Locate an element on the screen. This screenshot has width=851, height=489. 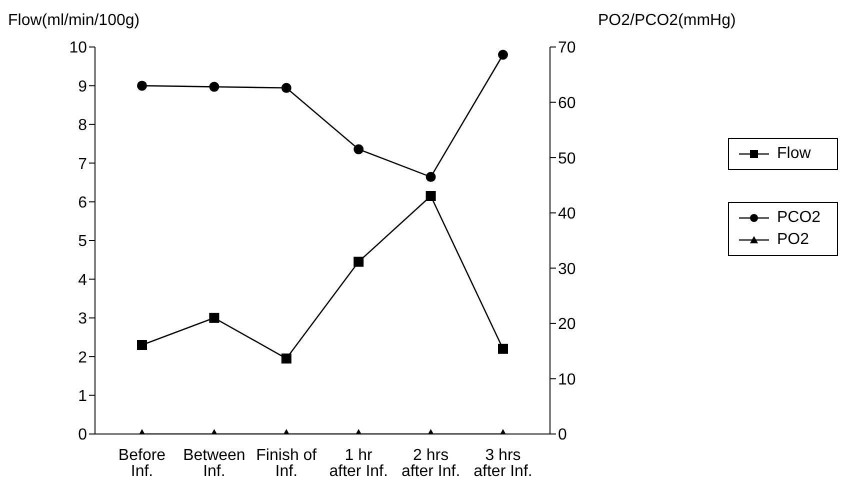
x-tick-label: Before Inf. is located at coordinates (142, 463).